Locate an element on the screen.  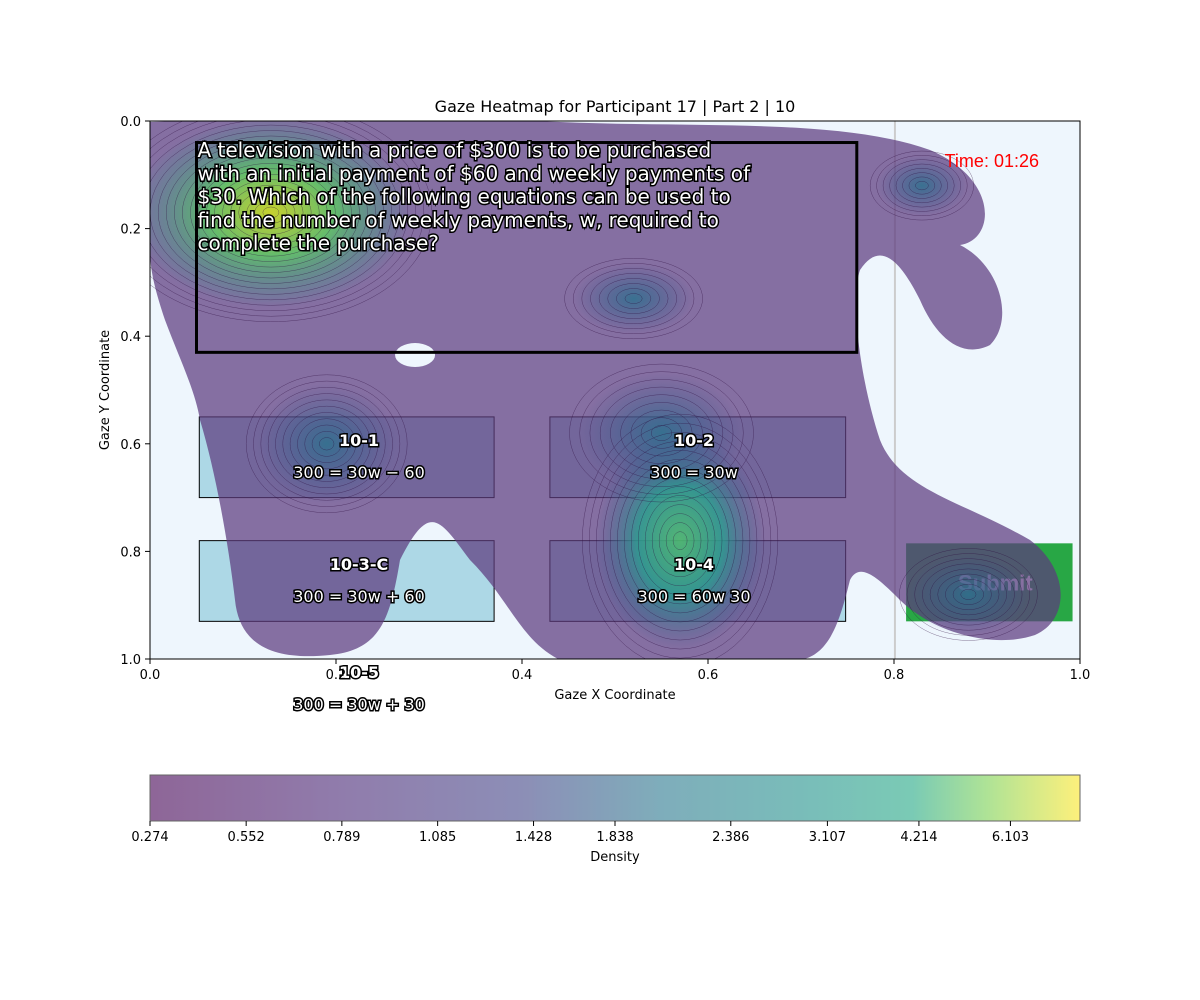
option-equation: 300 = 30w − 60 is located at coordinates (359, 472).